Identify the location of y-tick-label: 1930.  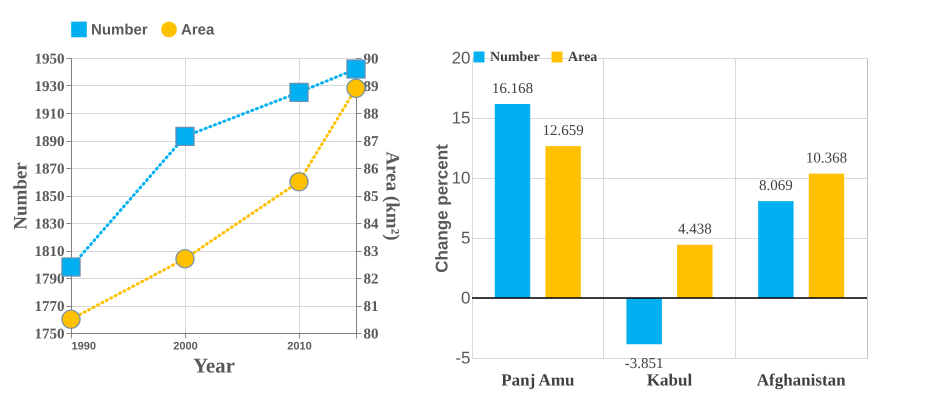
(49, 87).